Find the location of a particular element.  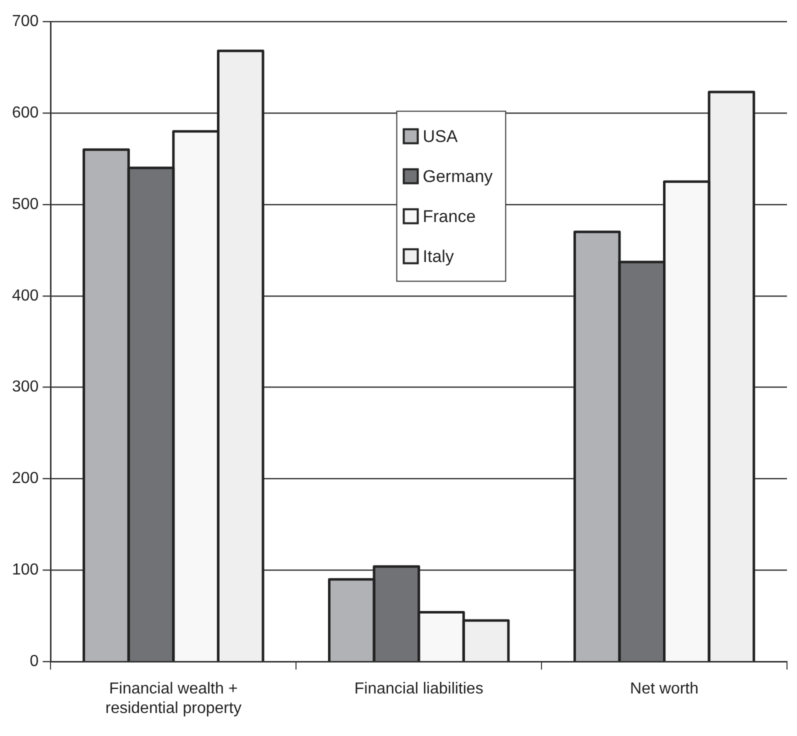

legend-label: Italy is located at coordinates (438, 256).